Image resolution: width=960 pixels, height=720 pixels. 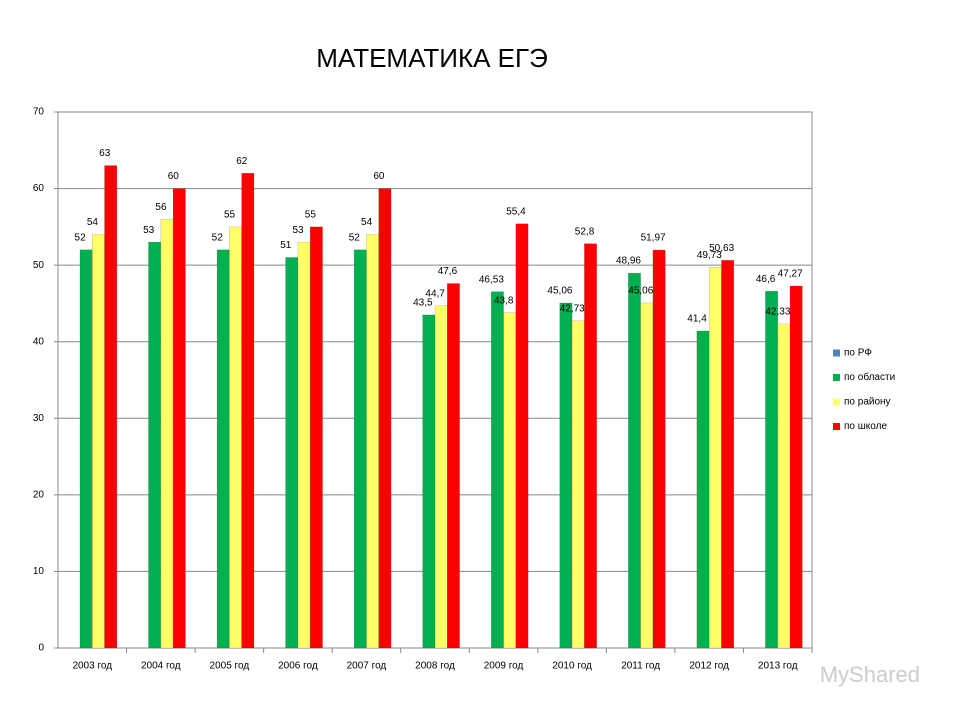 I want to click on x-tick-label: 2012 год, so click(x=709, y=666).